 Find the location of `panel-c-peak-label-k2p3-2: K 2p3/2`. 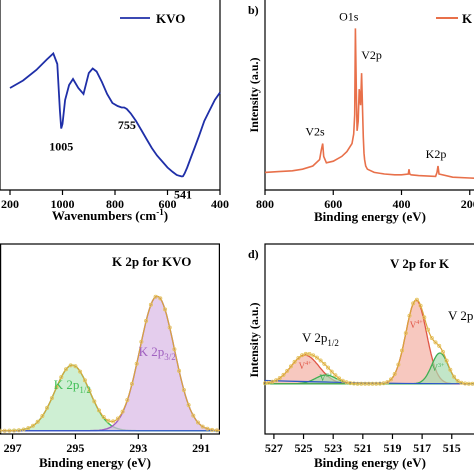

panel-c-peak-label-k2p3-2: K 2p3/2 is located at coordinates (157, 353).